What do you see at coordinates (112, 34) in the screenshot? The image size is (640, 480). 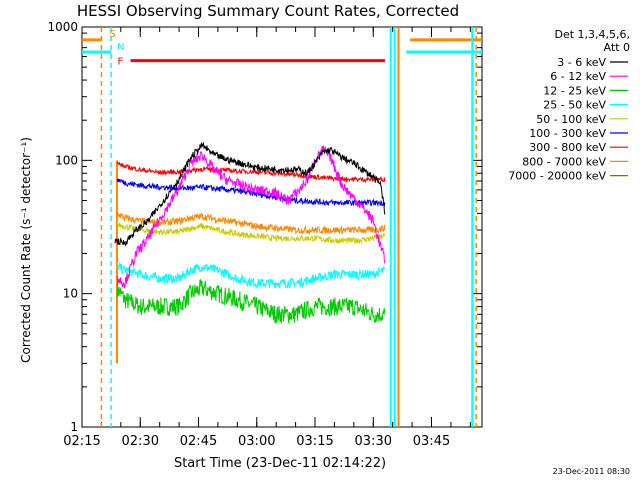 I see `interval-label-s: S` at bounding box center [112, 34].